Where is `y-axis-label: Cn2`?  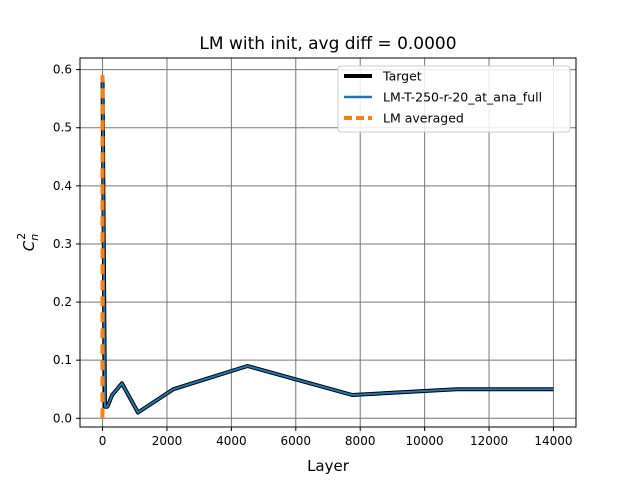
y-axis-label: Cn2 is located at coordinates (28, 242).